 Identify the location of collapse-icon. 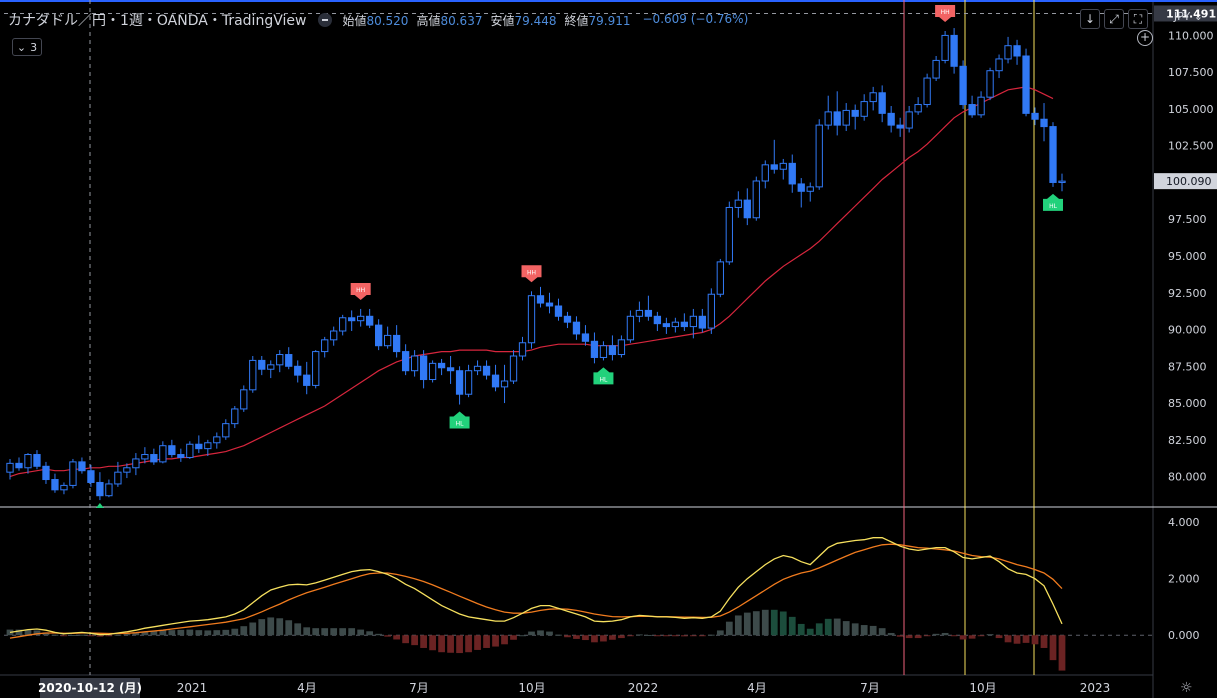
(325, 20).